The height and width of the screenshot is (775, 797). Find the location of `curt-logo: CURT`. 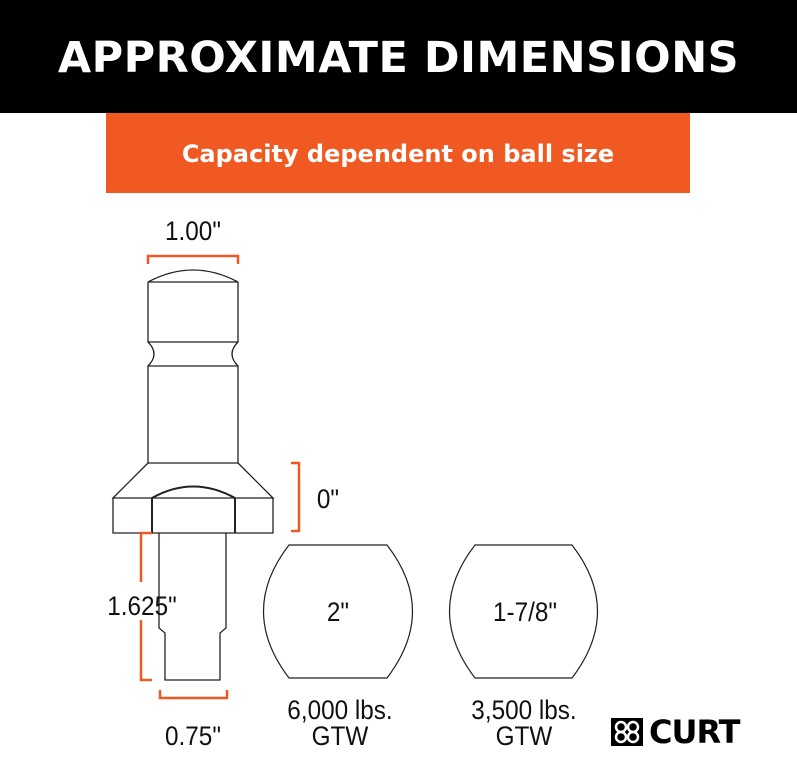

curt-logo: CURT is located at coordinates (675, 732).